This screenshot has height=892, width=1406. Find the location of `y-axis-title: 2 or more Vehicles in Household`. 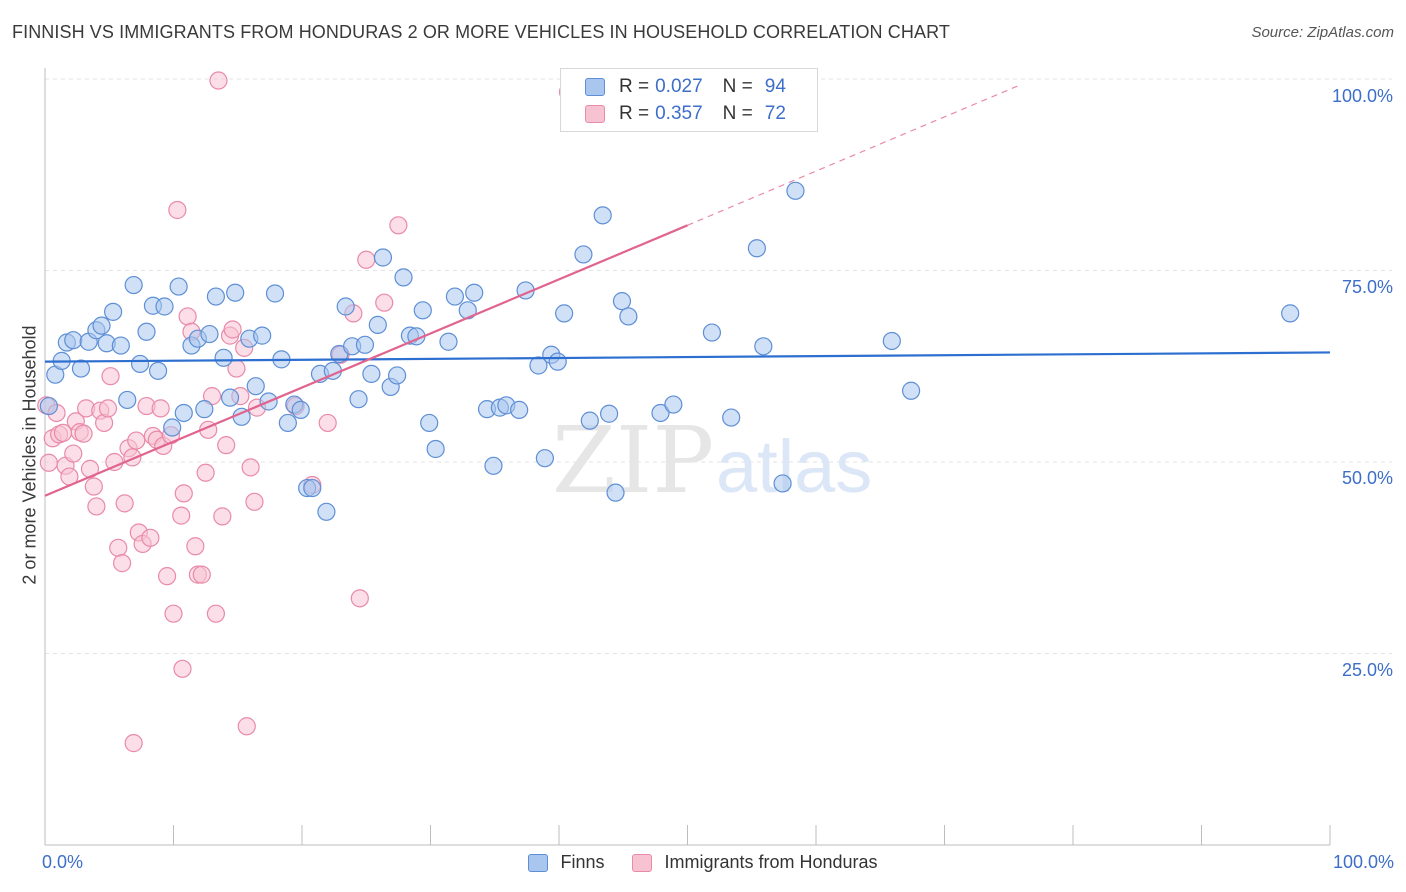

y-axis-title: 2 or more Vehicles in Household is located at coordinates (29, 455).